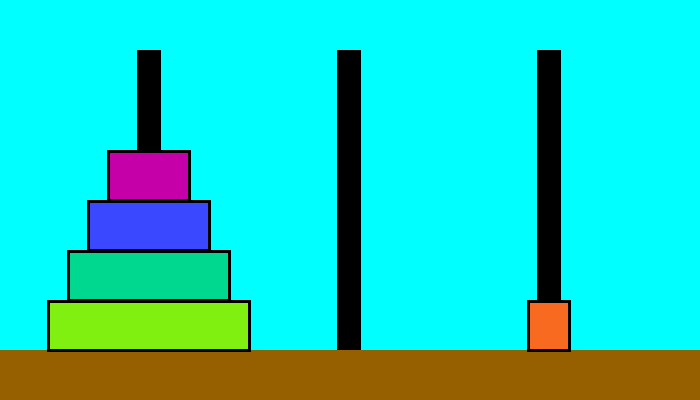 This screenshot has height=400, width=700. What do you see at coordinates (349, 200) in the screenshot?
I see `peg-middle` at bounding box center [349, 200].